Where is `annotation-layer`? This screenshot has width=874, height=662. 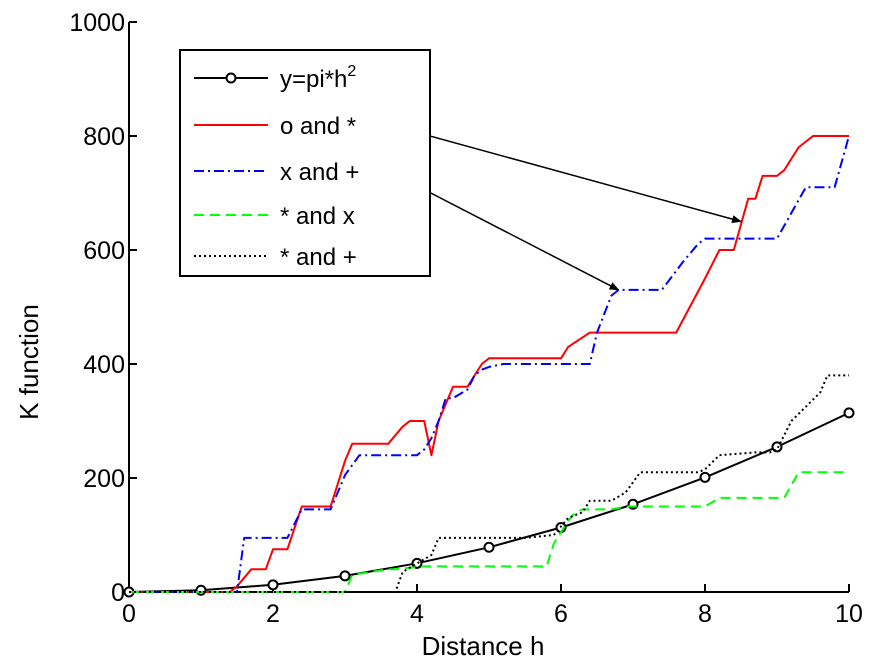 annotation-layer is located at coordinates (565, 207).